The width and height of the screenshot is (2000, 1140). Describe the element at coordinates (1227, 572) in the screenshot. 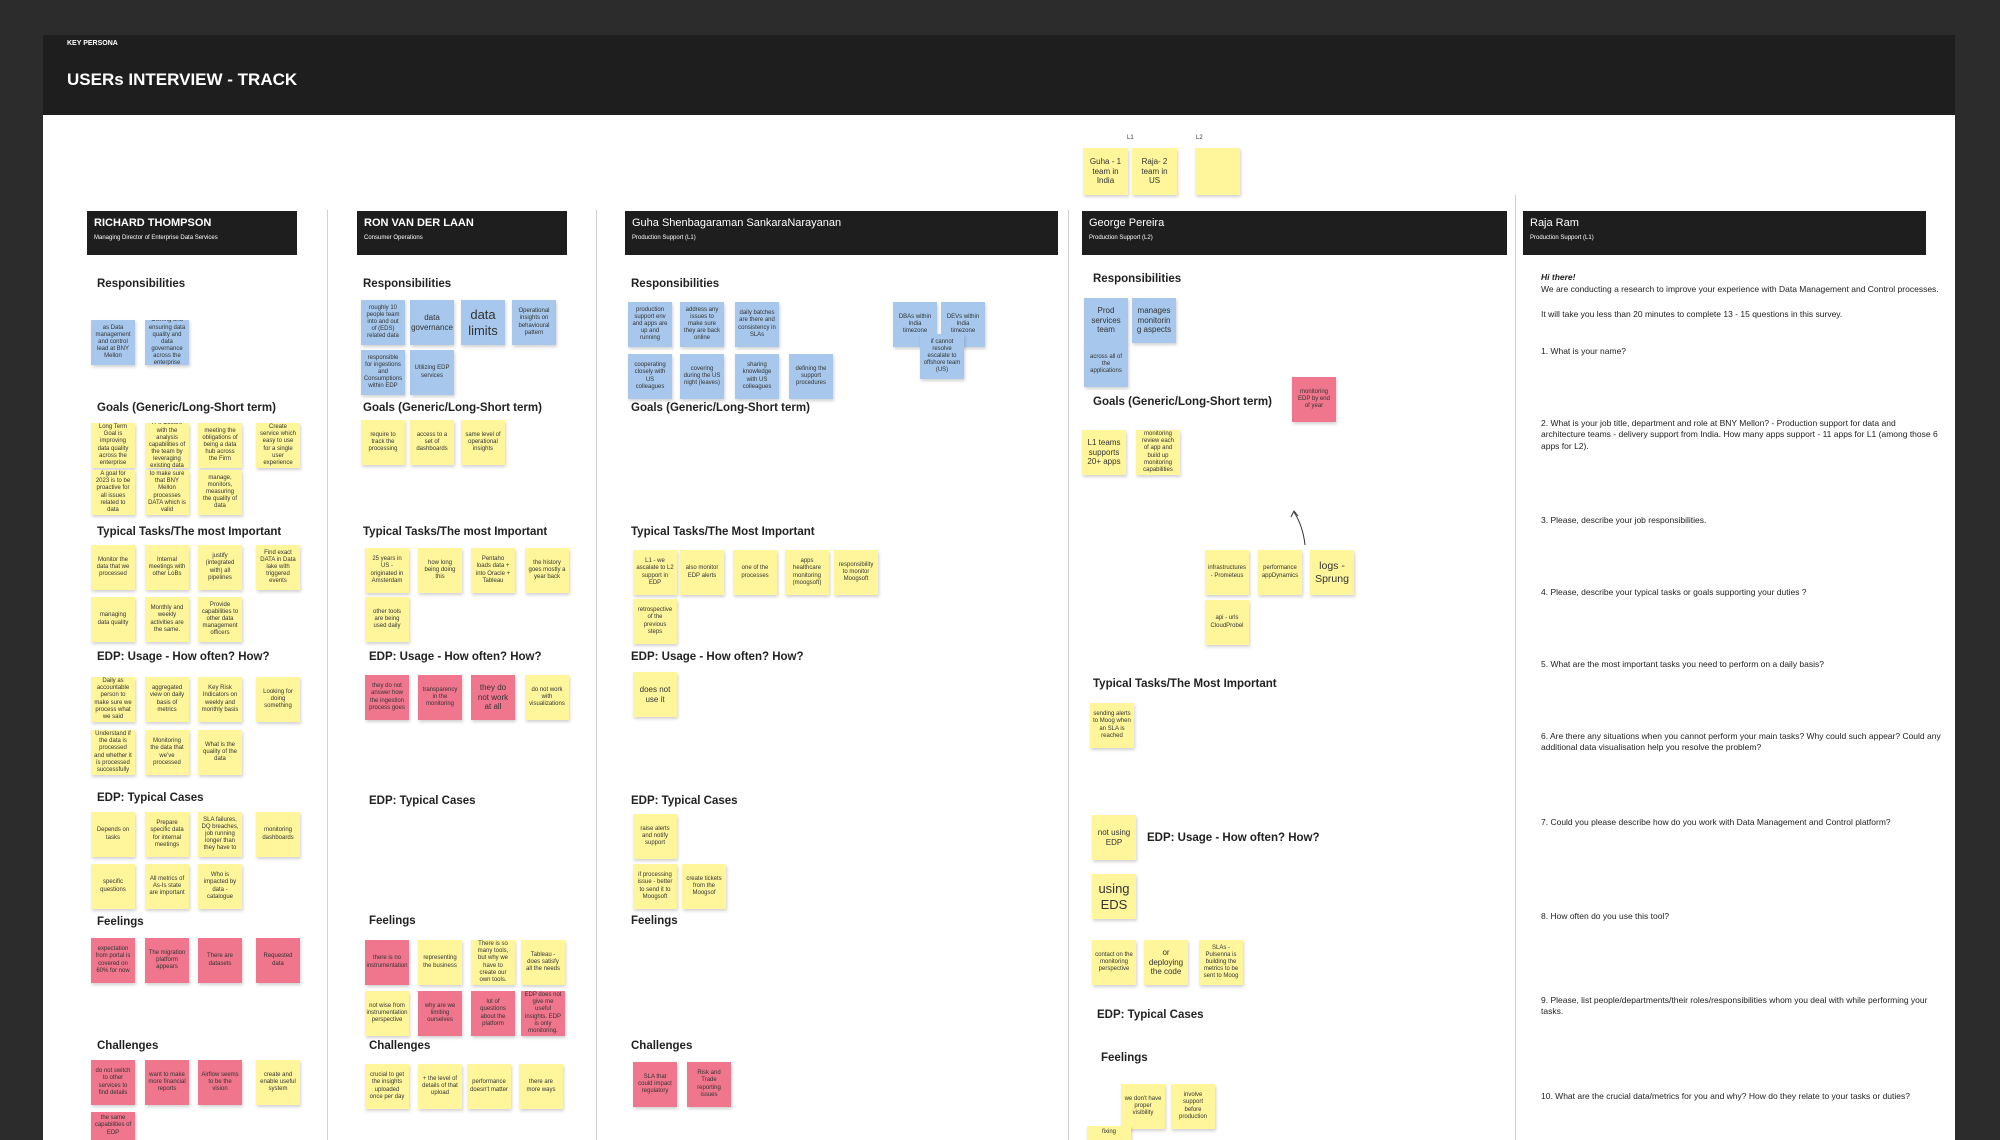

I see `sticky-note: infrastructures - Prometeus` at that location.